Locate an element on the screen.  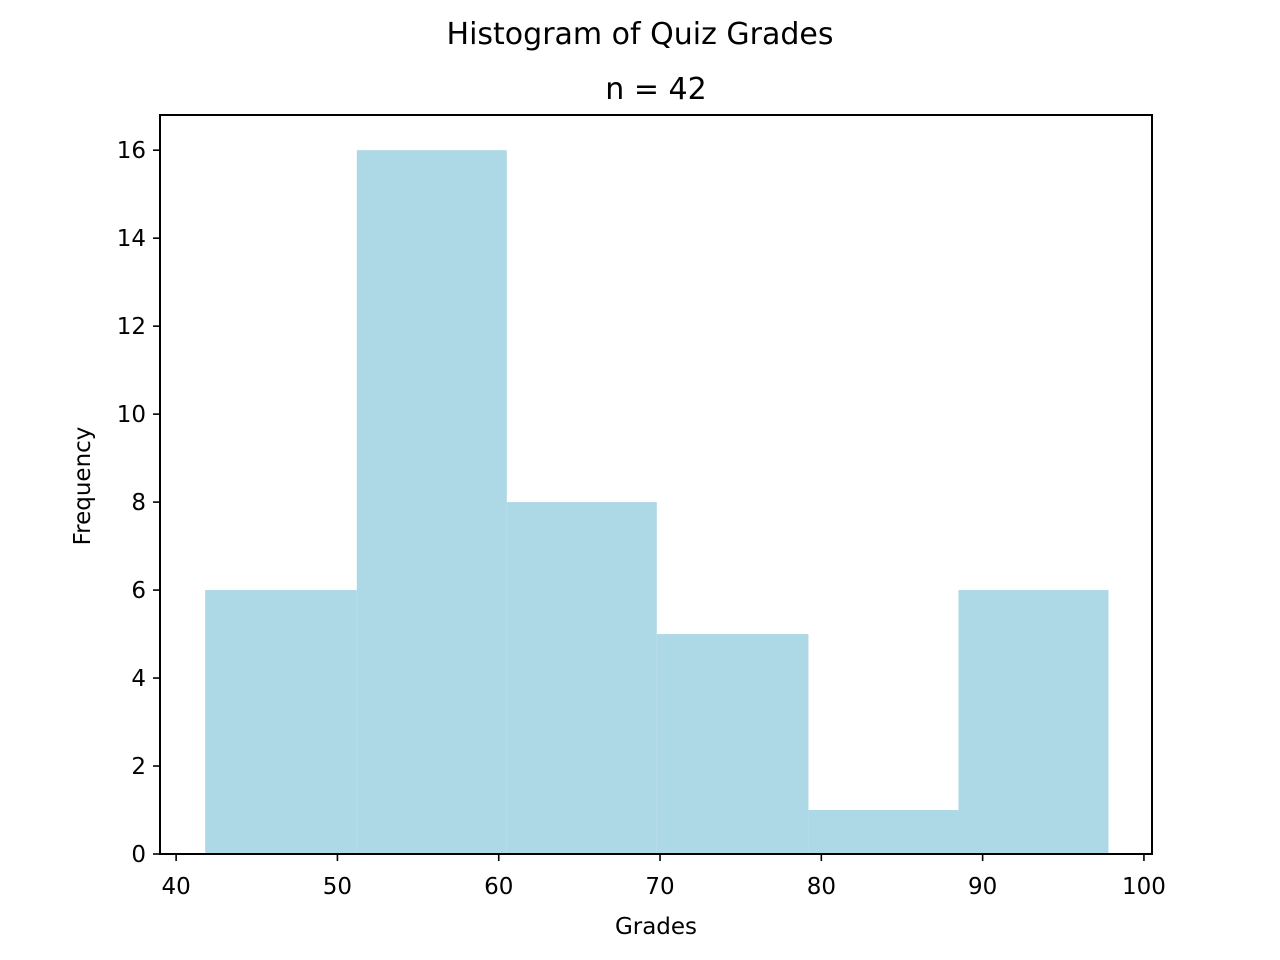
y-tick-label: 6 is located at coordinates (138, 591).